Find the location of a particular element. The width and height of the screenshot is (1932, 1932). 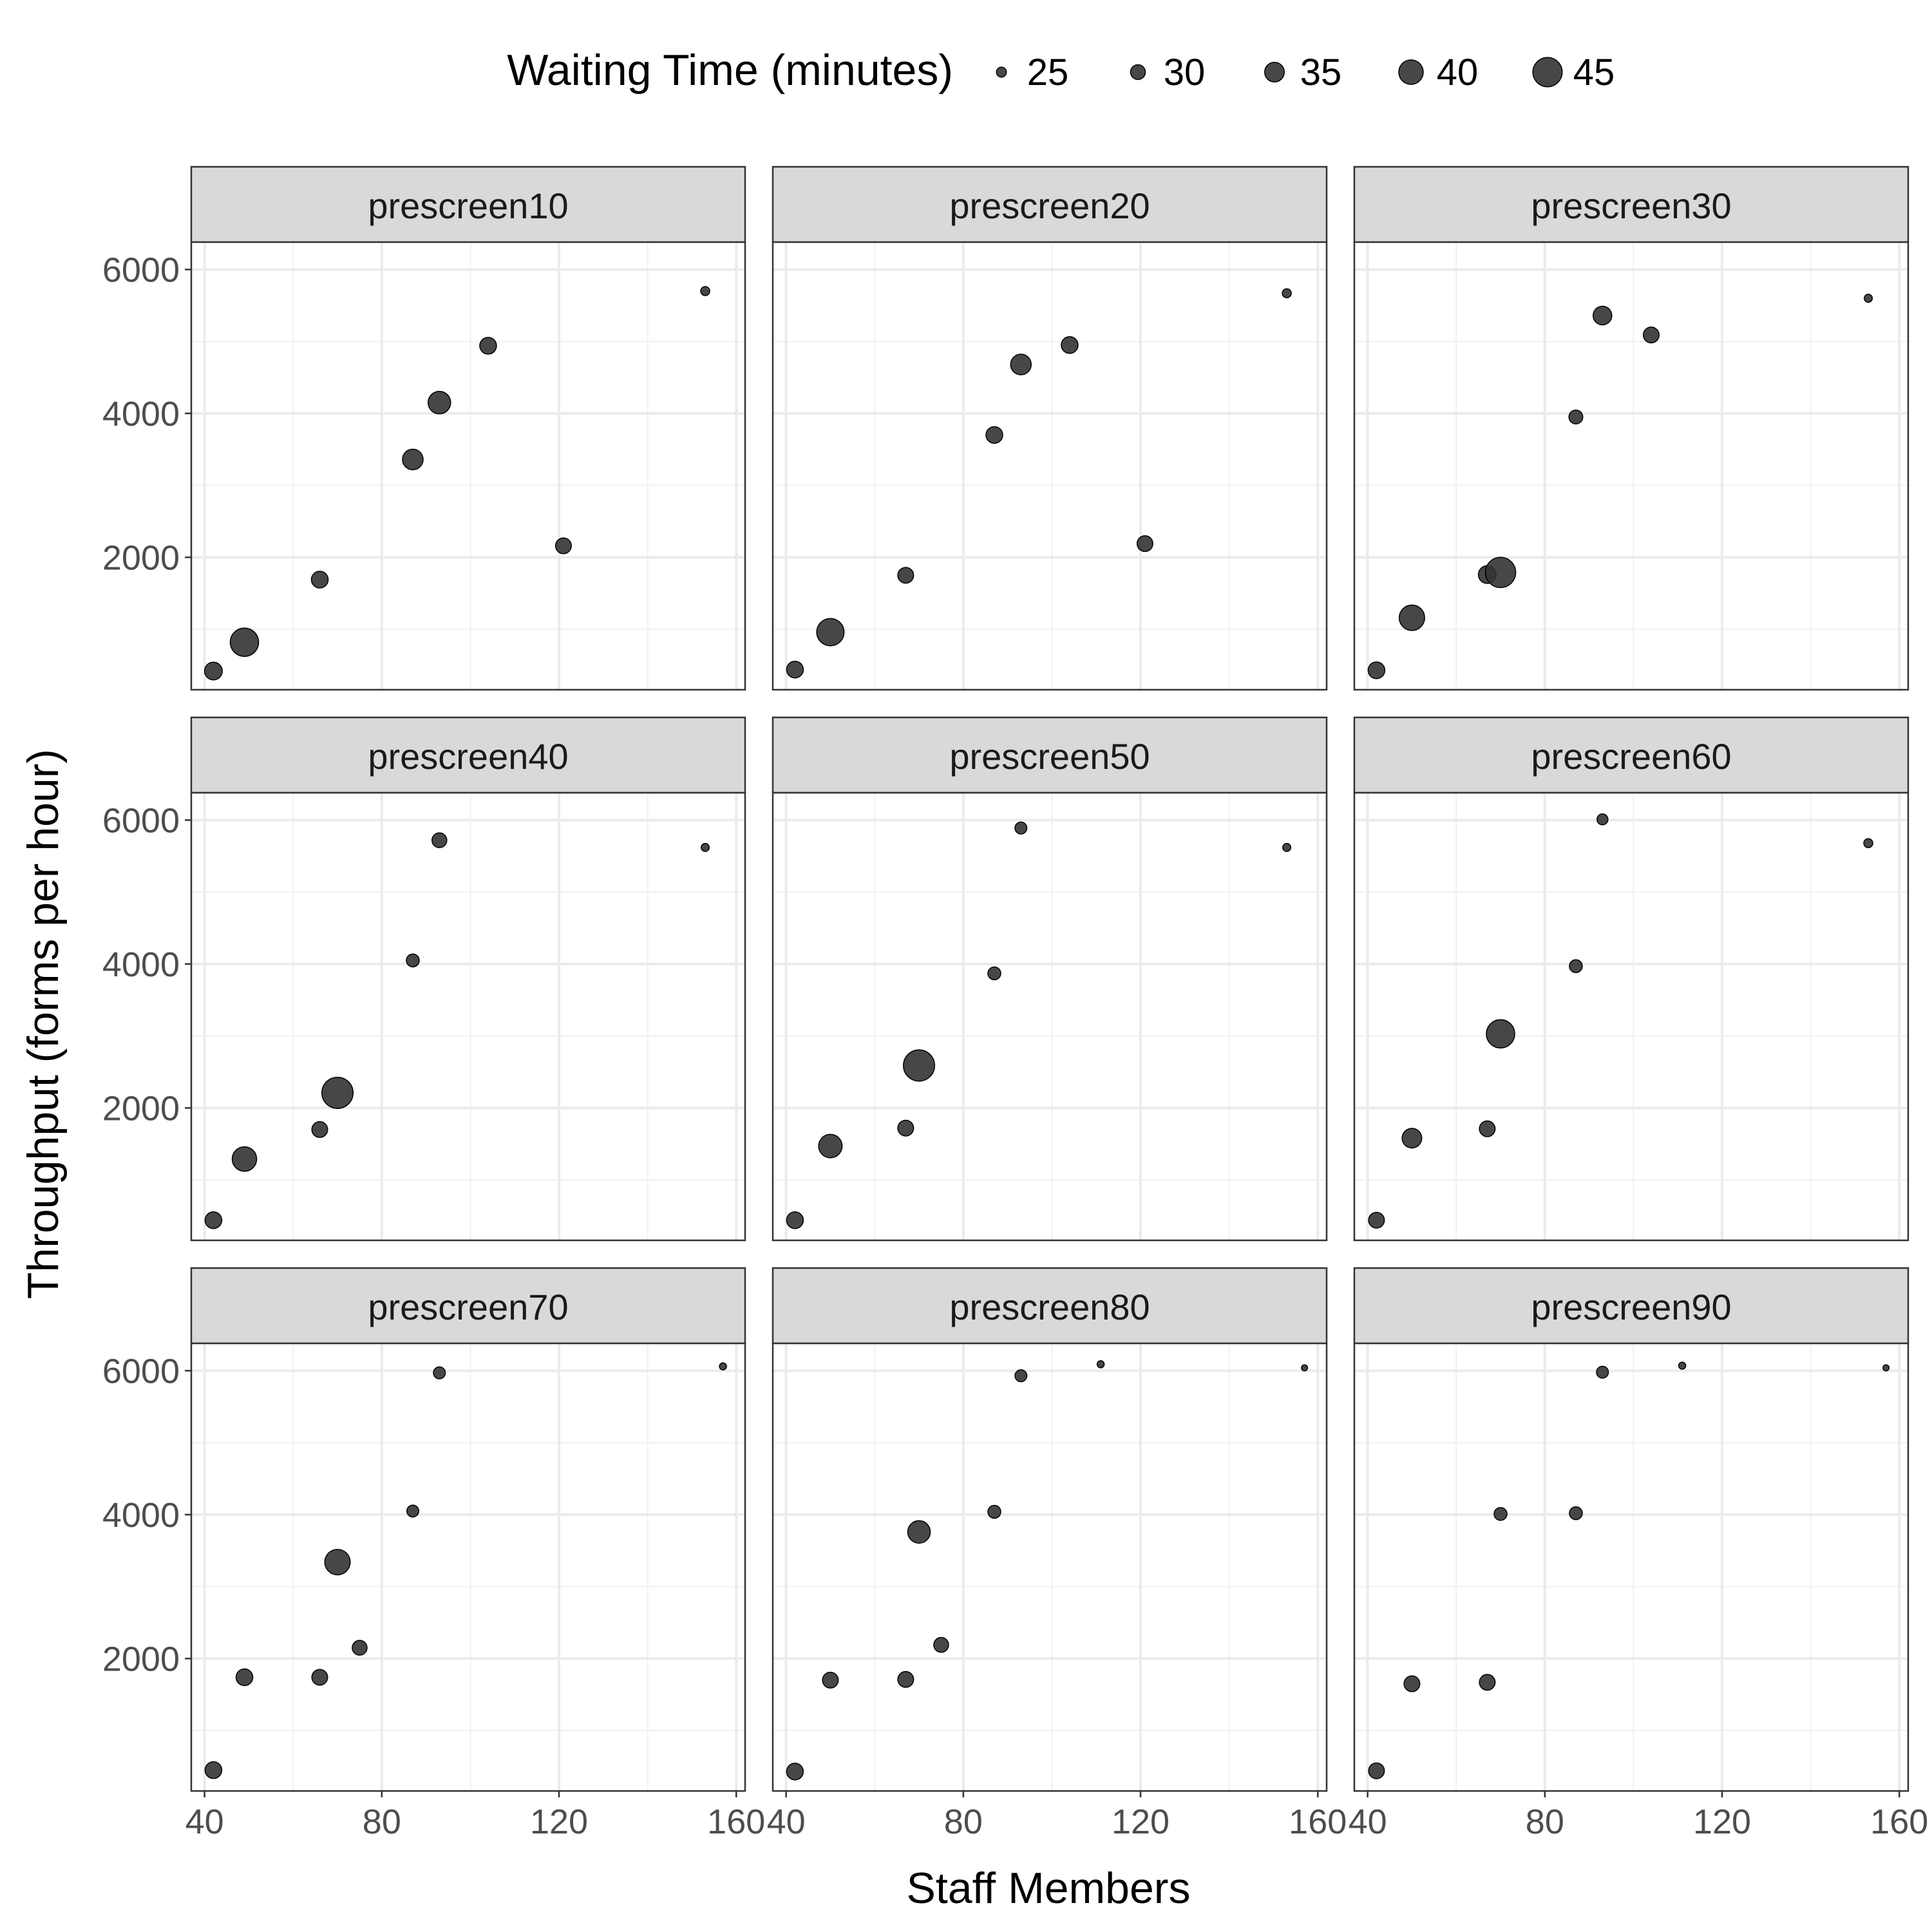

legend-entries: 25 30 35 40 45 is located at coordinates (1305, 72).